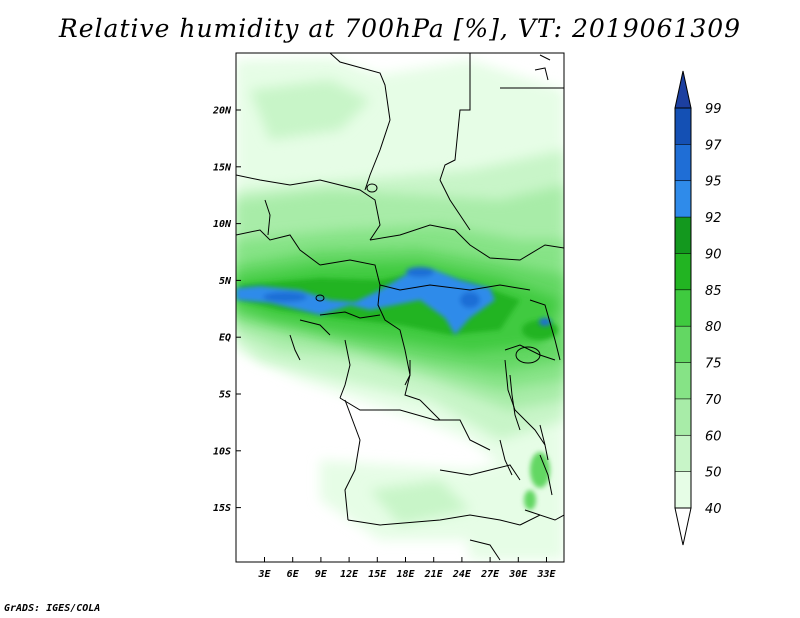 The height and width of the screenshot is (618, 800). What do you see at coordinates (713, 182) in the screenshot?
I see `colorbar-level-label: 95` at bounding box center [713, 182].